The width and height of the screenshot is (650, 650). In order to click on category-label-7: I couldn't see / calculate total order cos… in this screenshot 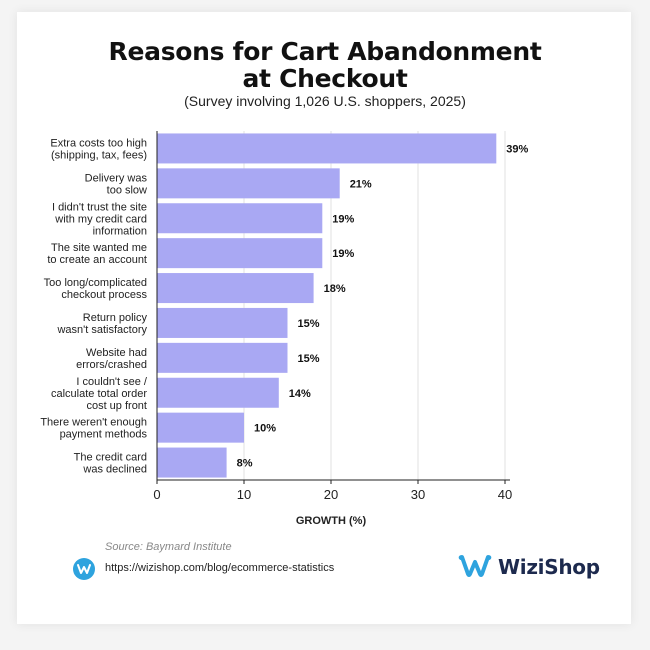, I will do `click(99, 394)`.